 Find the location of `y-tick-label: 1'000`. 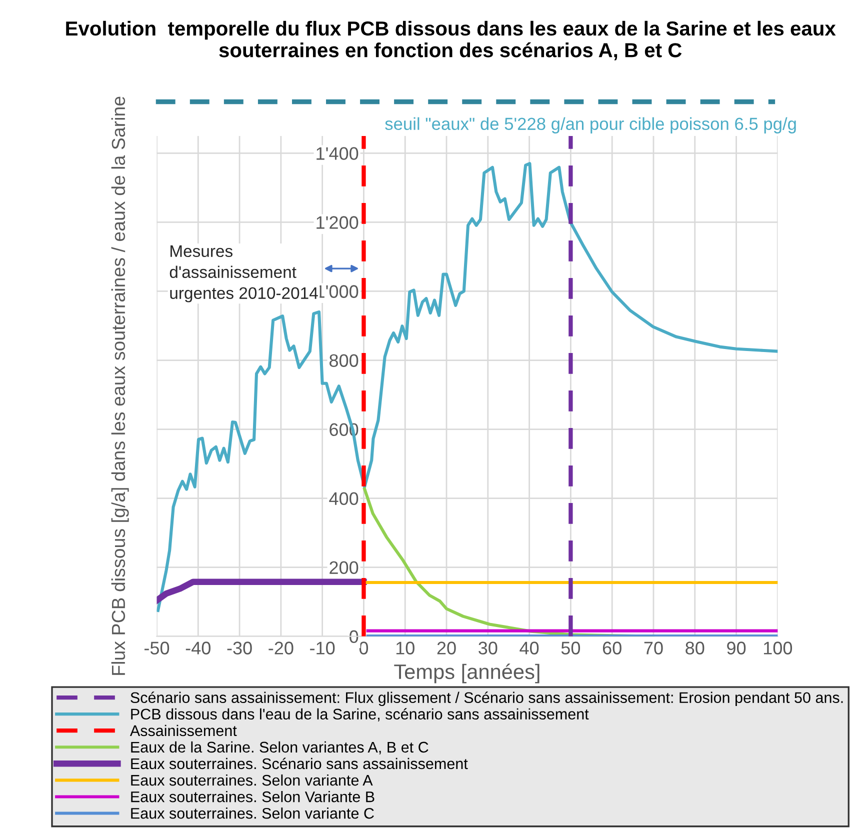

y-tick-label: 1'000 is located at coordinates (337, 291).